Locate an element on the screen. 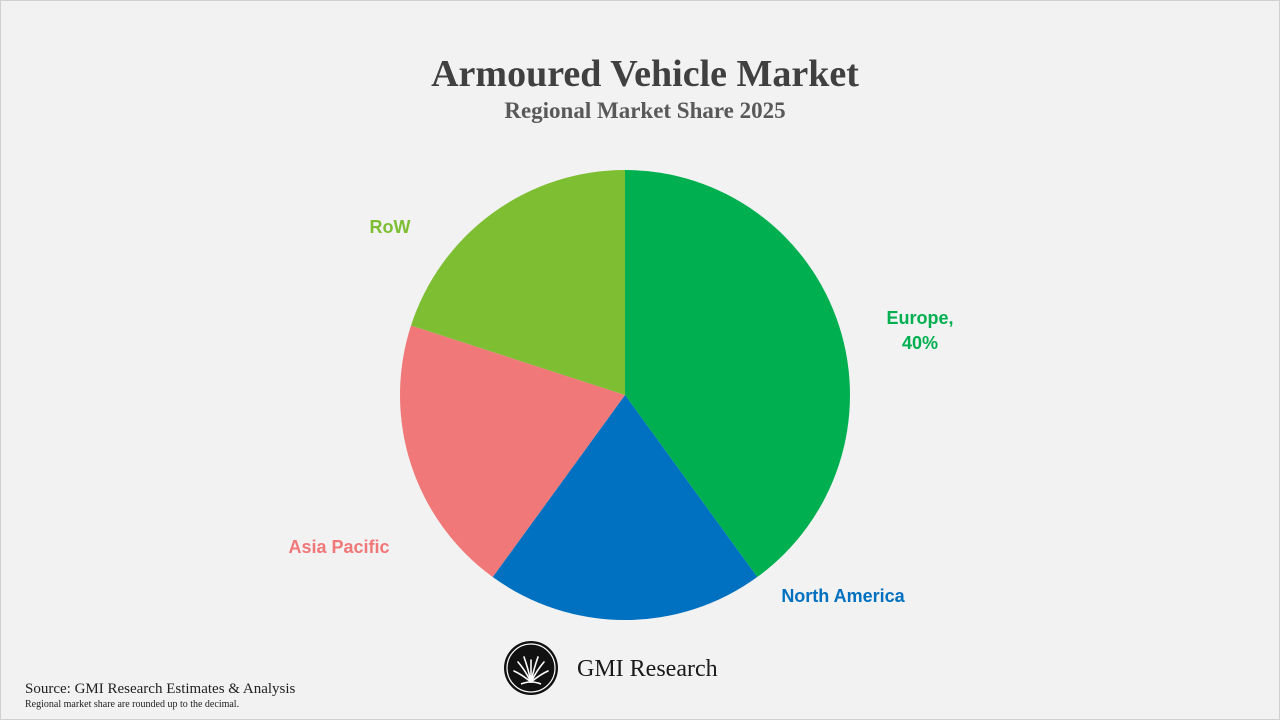  pie-slice-row is located at coordinates (518, 282).